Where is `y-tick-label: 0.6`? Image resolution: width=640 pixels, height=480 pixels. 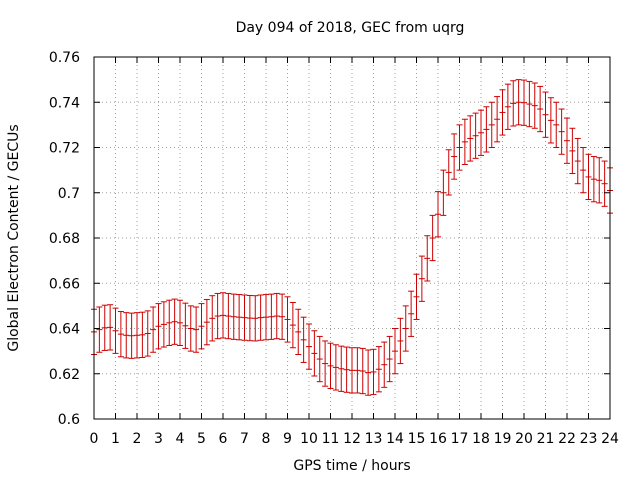
y-tick-label: 0.6 is located at coordinates (69, 420).